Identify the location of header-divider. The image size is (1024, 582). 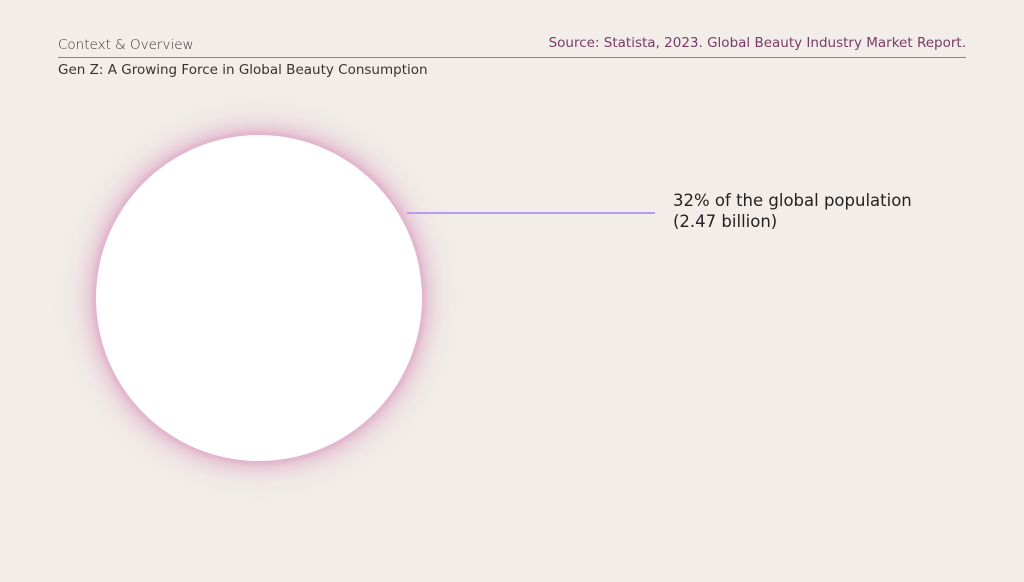
(512, 57).